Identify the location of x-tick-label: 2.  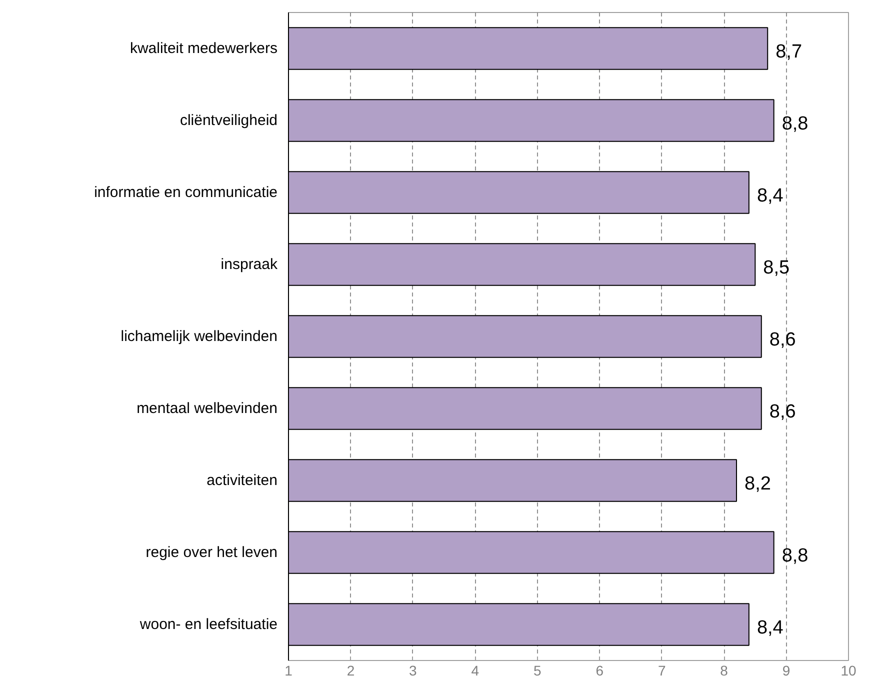
(350, 670).